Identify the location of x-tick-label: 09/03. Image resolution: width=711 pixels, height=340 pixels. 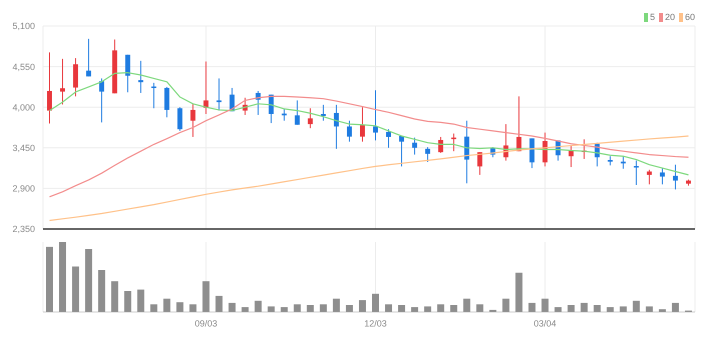
(206, 323).